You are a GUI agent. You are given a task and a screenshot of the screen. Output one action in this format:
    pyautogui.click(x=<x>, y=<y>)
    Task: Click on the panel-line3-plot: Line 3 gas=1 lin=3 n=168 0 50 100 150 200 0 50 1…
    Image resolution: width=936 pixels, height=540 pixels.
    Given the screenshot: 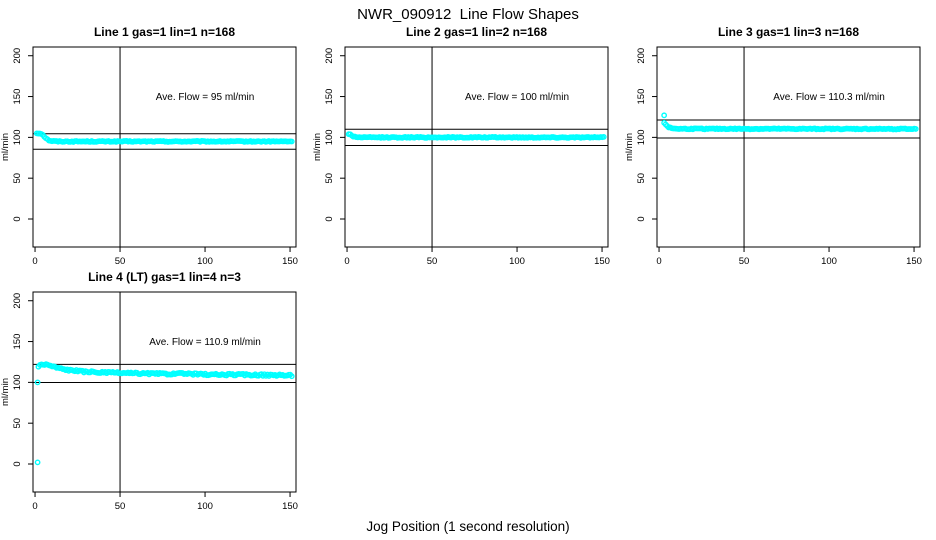 What is the action you would take?
    pyautogui.click(x=773, y=146)
    